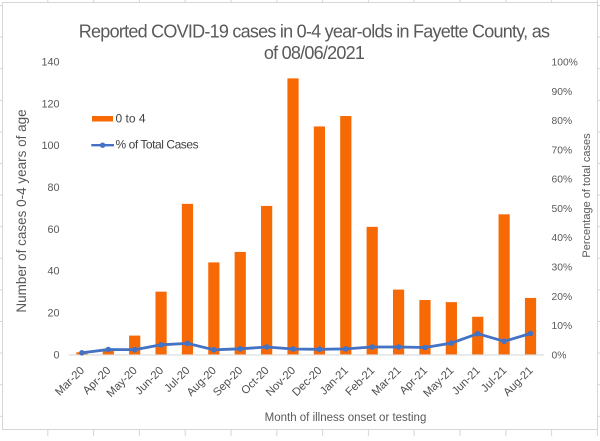 The height and width of the screenshot is (441, 600). Describe the element at coordinates (562, 238) in the screenshot. I see `svg-text: 40%` at that location.